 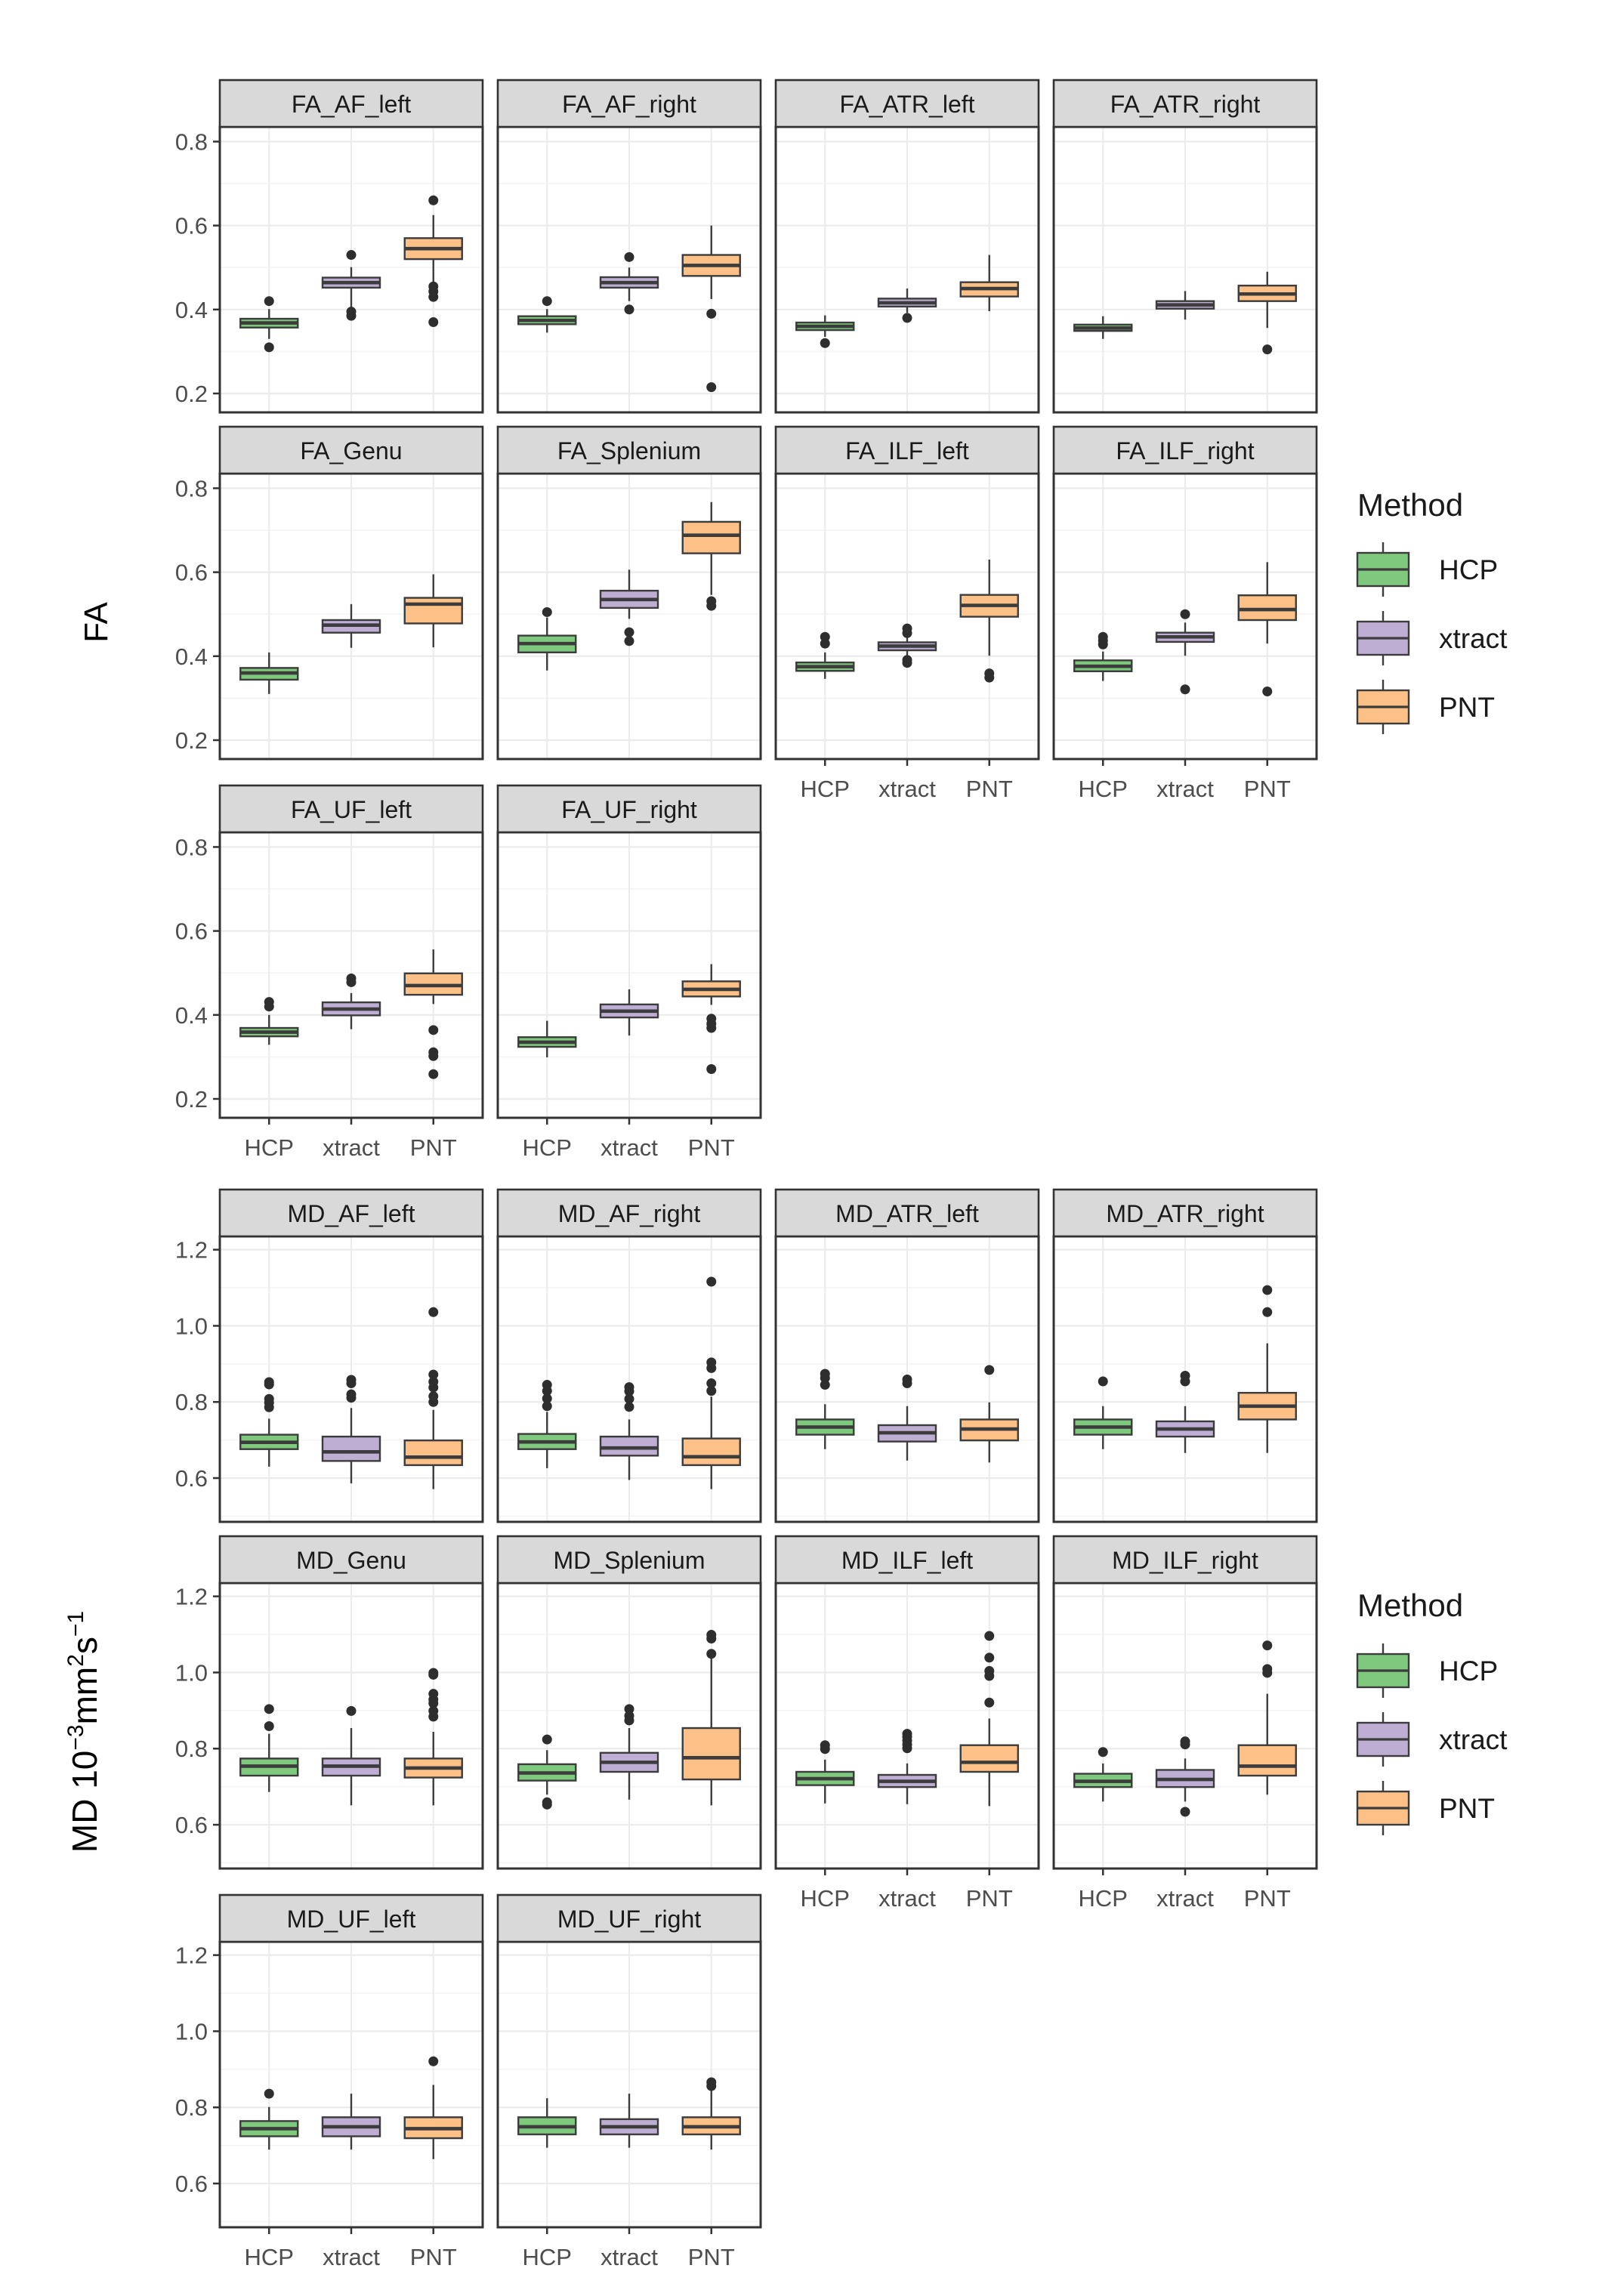 I want to click on box-FA_ATR_right-PNT, so click(x=1267, y=313).